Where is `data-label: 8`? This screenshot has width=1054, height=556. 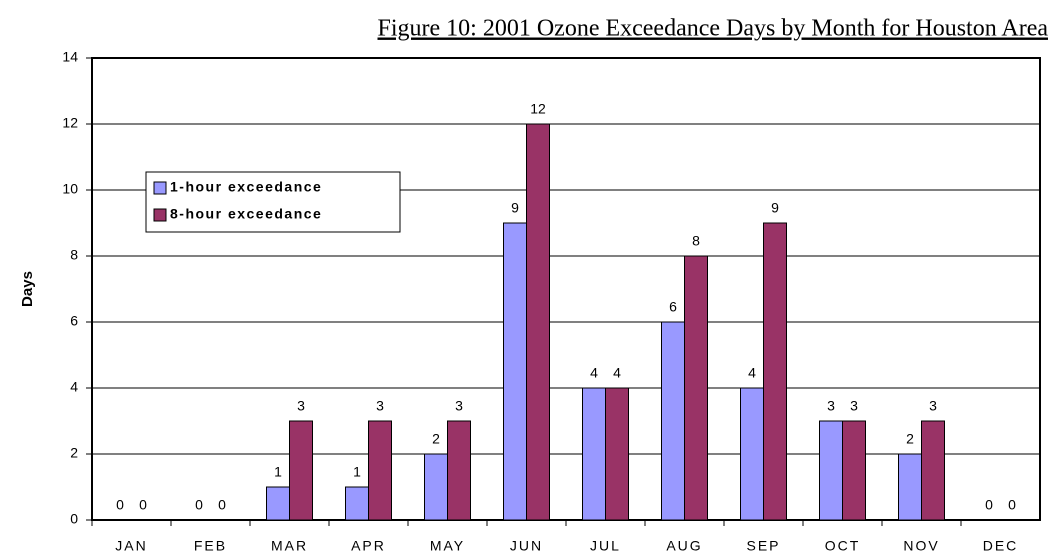
data-label: 8 is located at coordinates (696, 241).